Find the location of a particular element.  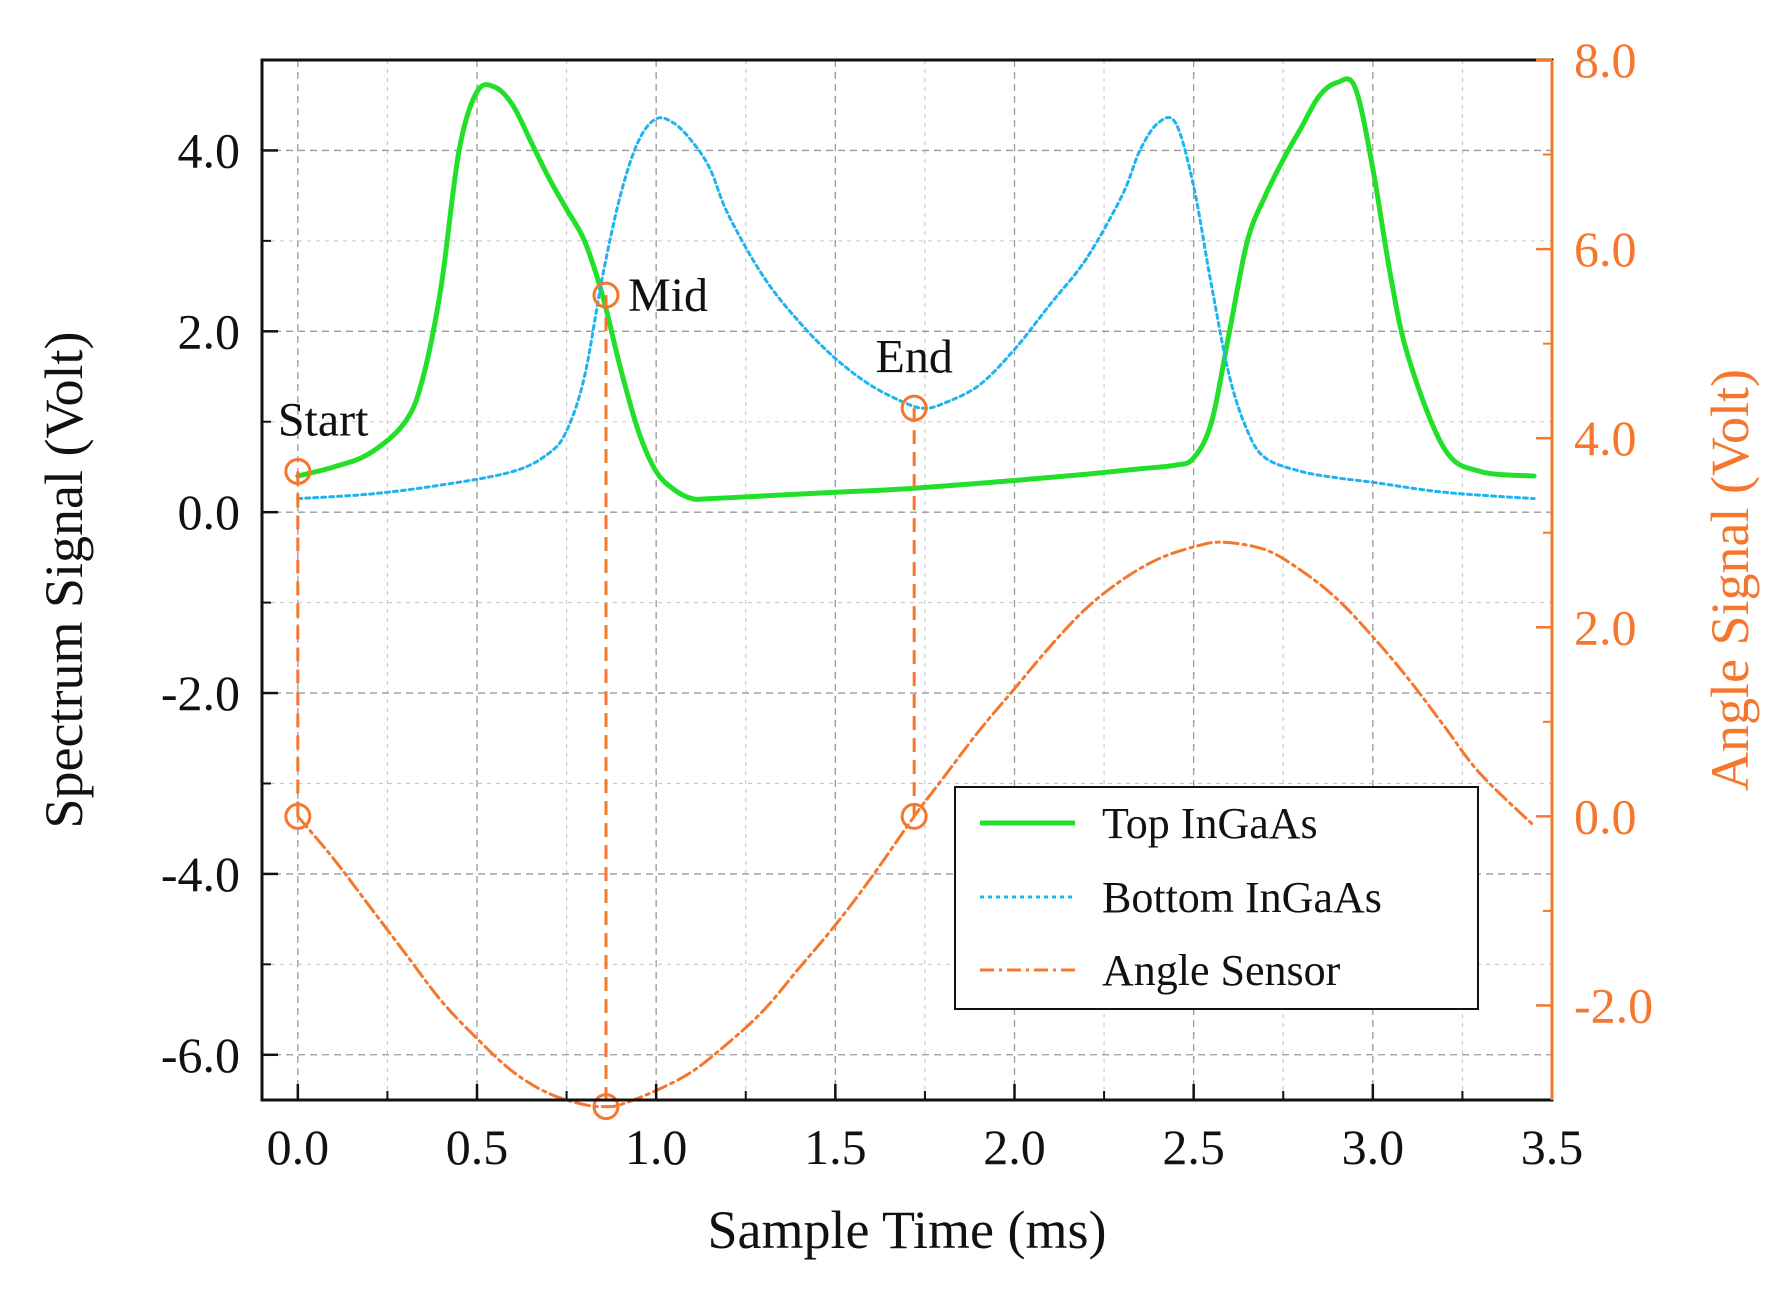

y-right-tick-label: 2.0 is located at coordinates (1605, 627).